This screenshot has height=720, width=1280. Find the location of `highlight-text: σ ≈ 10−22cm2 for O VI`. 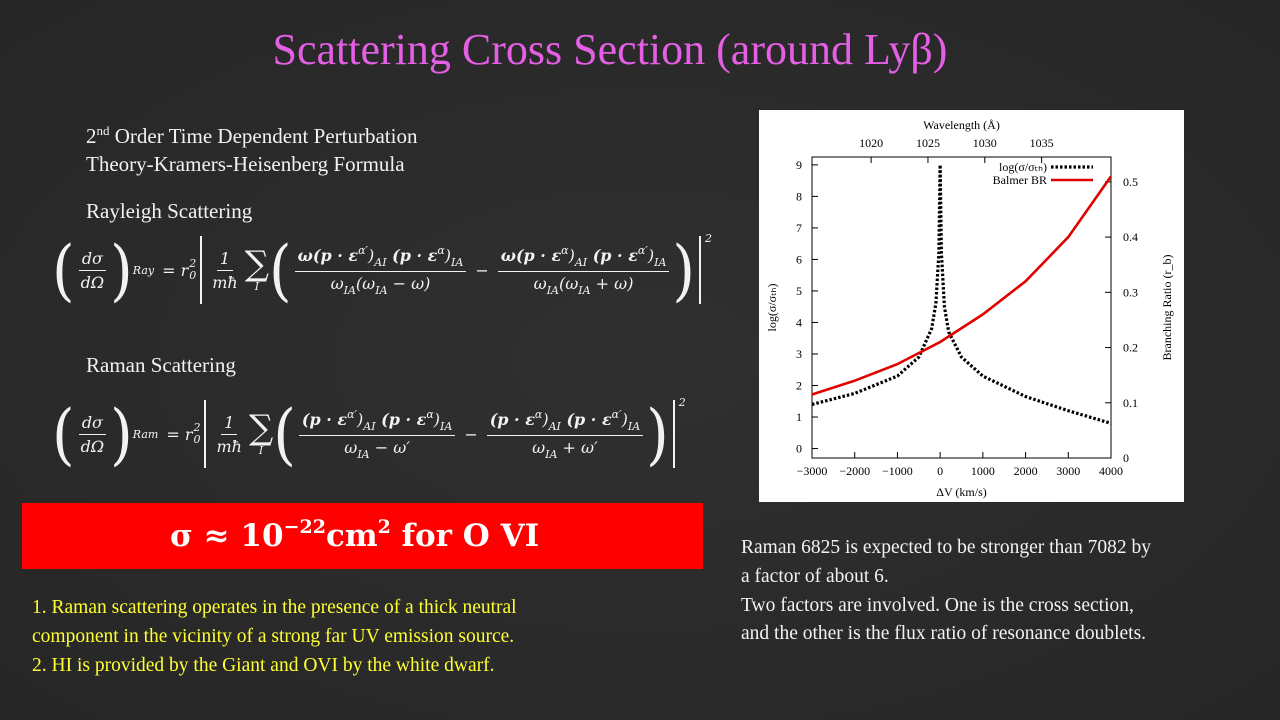

highlight-text: σ ≈ 10−22cm2 for O VI is located at coordinates (354, 535).